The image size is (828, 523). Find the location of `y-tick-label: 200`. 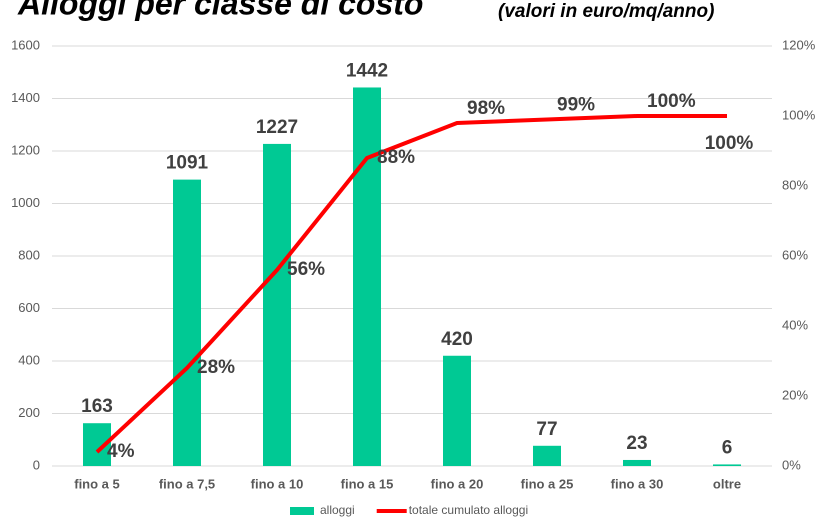

y-tick-label: 200 is located at coordinates (29, 412).